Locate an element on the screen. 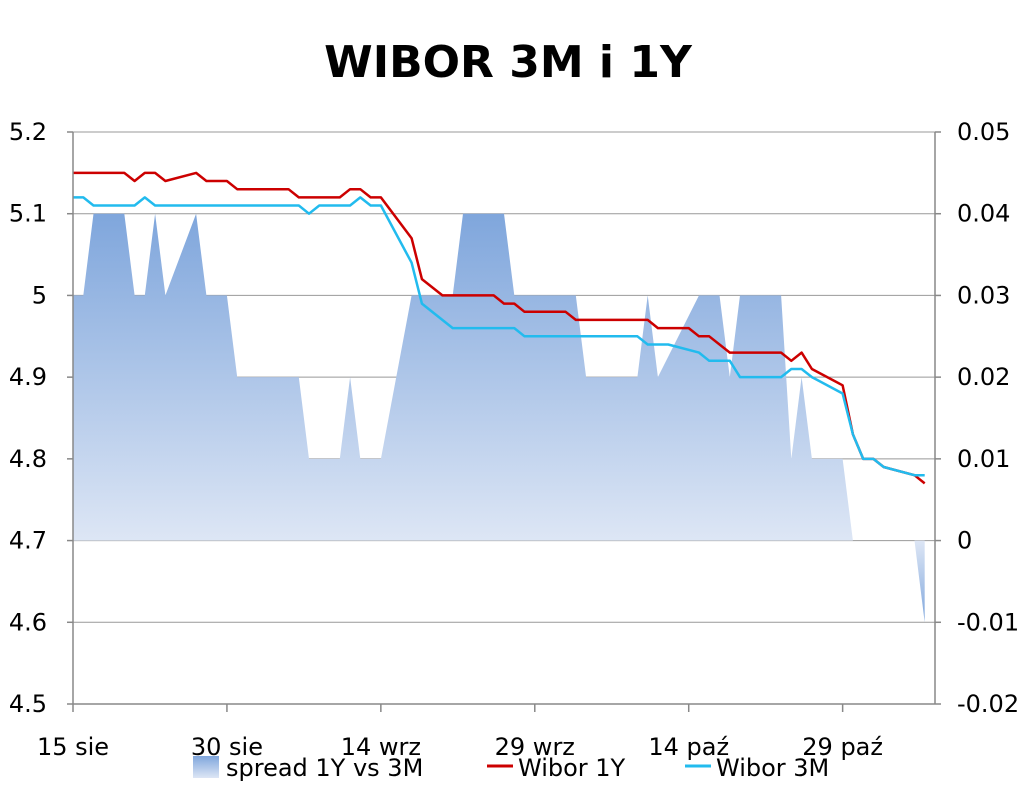 Image resolution: width=1024 pixels, height=791 pixels. y-right-tick-label: 0.03 is located at coordinates (983, 295).